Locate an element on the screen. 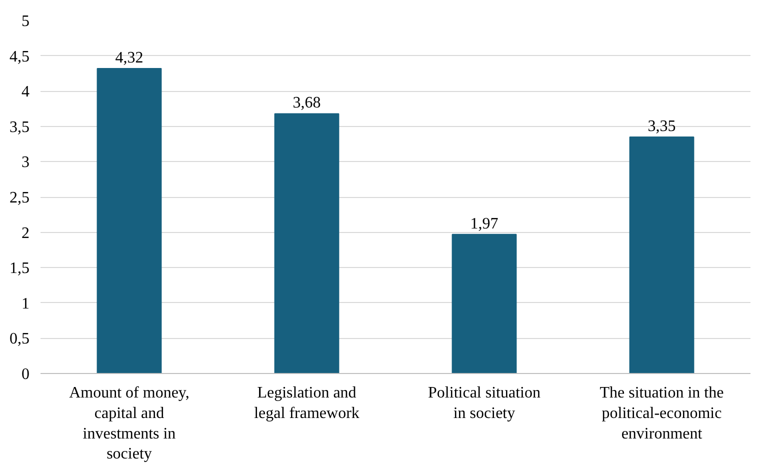 The image size is (773, 474). y-tick-label: 5 is located at coordinates (26, 21).